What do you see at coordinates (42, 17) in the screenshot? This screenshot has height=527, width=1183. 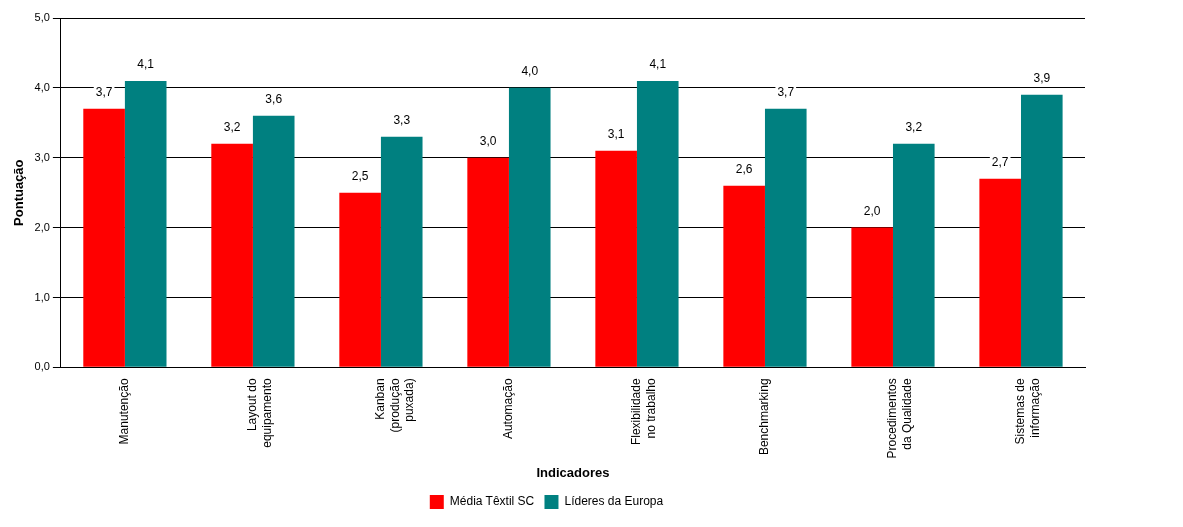 I see `y-tick-label: 5,0` at bounding box center [42, 17].